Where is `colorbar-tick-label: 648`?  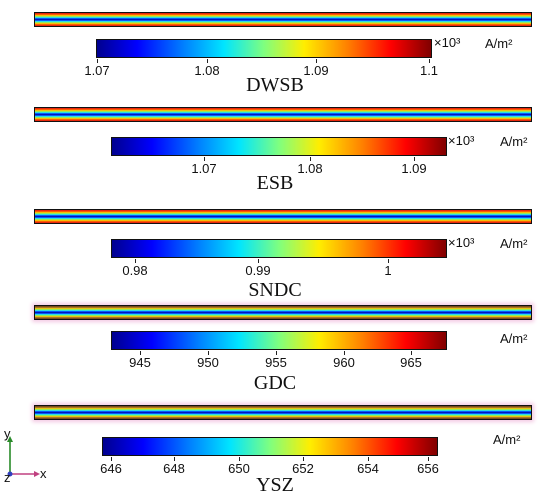
colorbar-tick-label: 648 is located at coordinates (174, 468).